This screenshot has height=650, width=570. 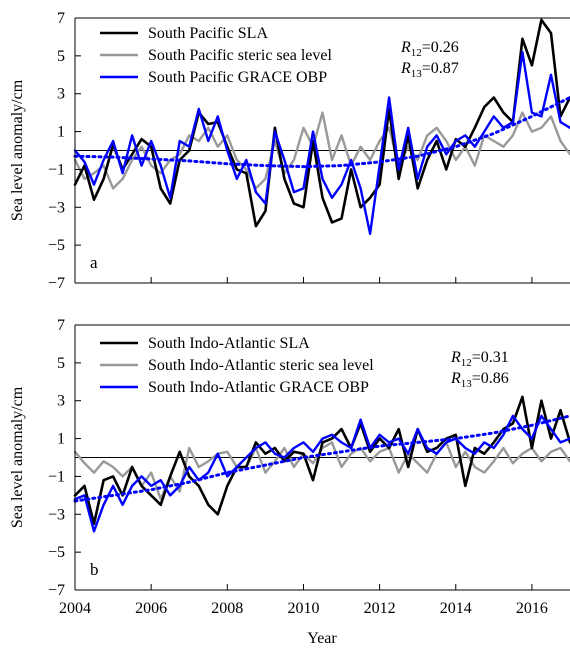 I want to click on stat-value: =0.26, so click(x=440, y=47).